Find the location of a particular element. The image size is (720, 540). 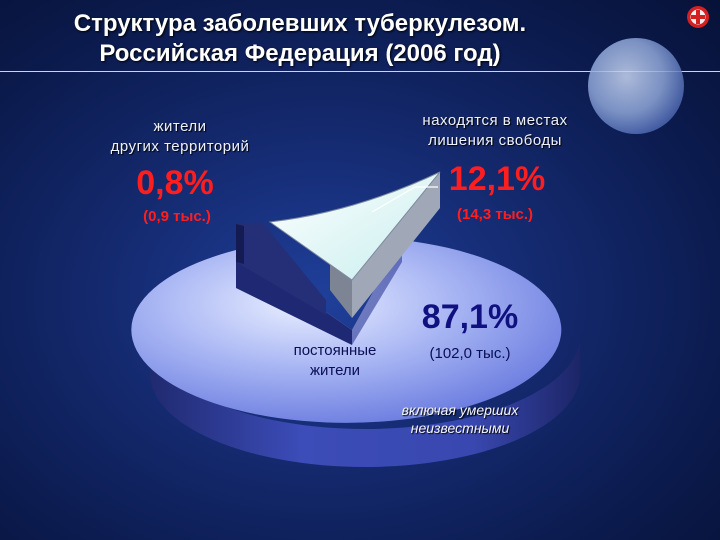

decorative-photo-circle is located at coordinates (636, 86).